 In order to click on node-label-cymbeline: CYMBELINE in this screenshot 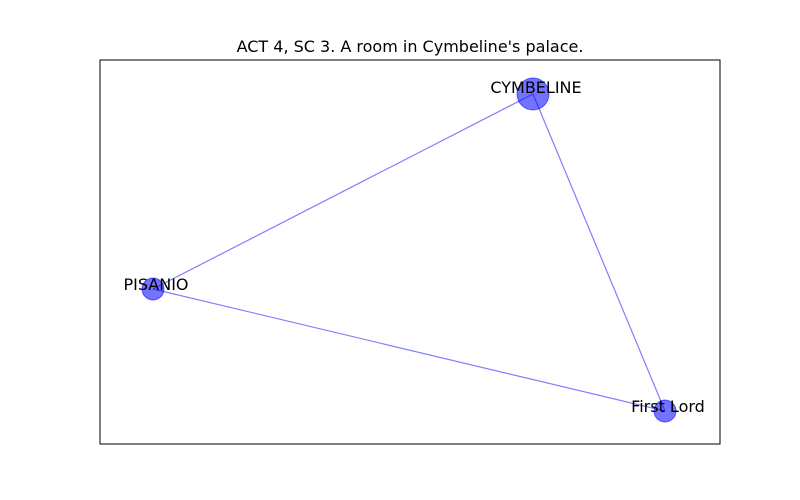, I will do `click(535, 87)`.